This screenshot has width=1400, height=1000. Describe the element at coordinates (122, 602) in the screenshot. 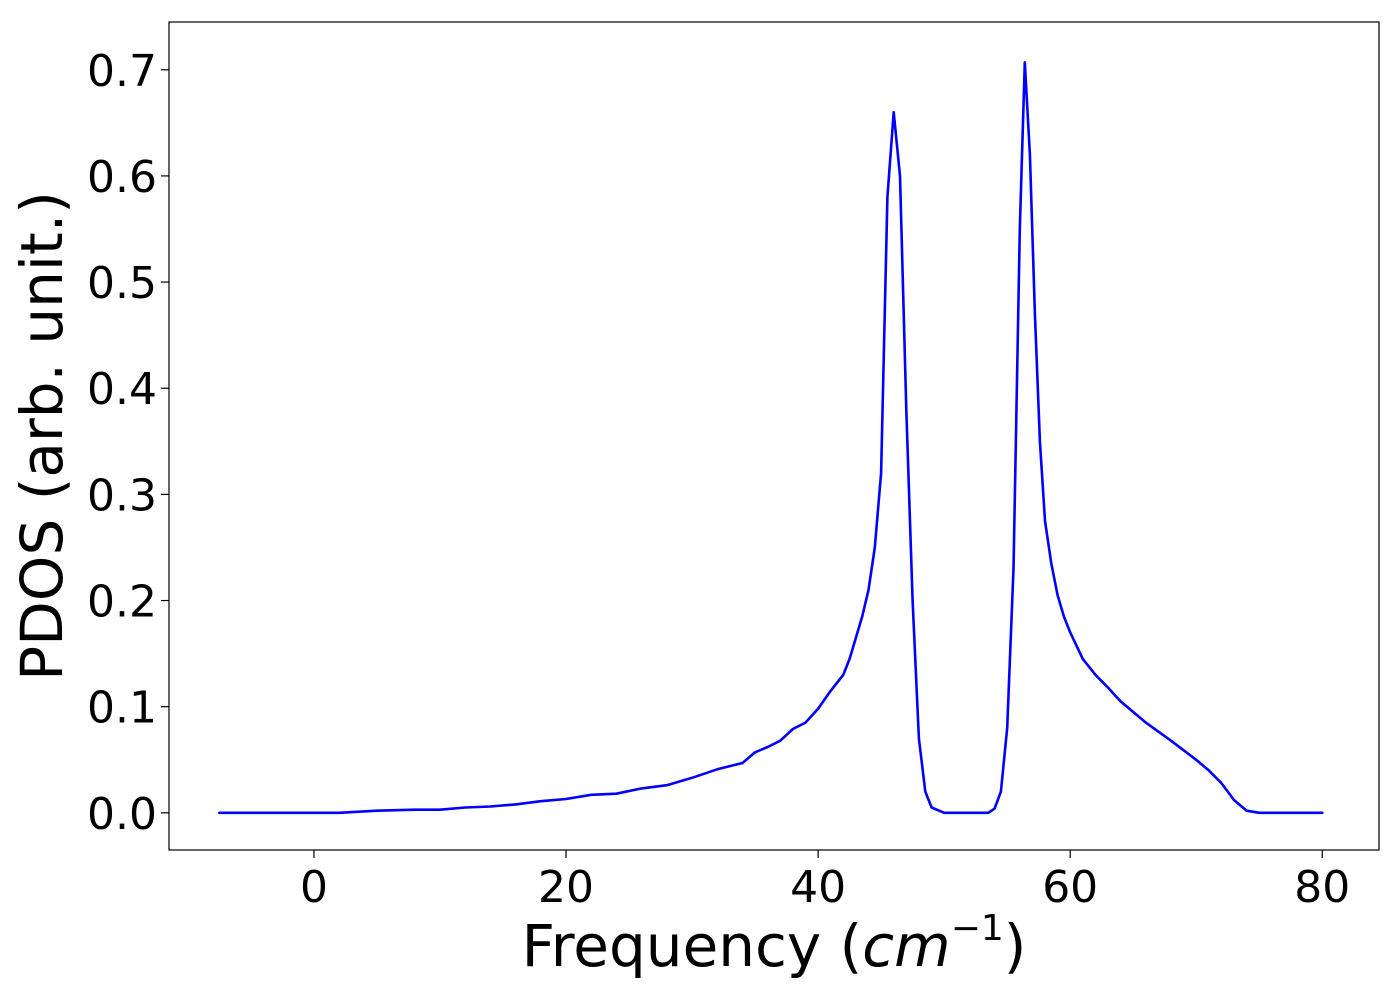

I see `y-tick-label: 0.2` at that location.